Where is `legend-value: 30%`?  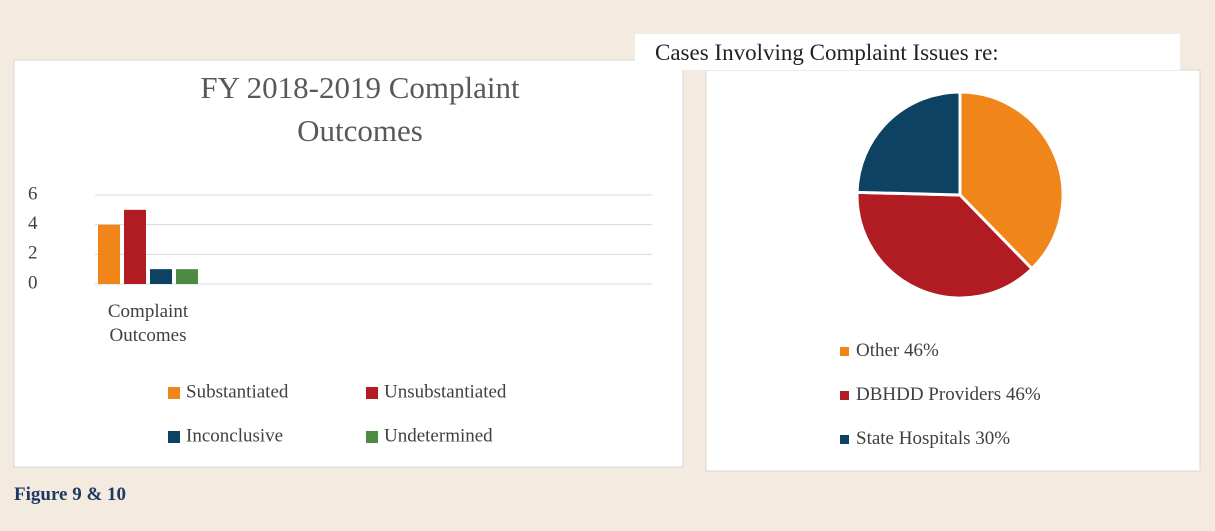
legend-value: 30% is located at coordinates (992, 438).